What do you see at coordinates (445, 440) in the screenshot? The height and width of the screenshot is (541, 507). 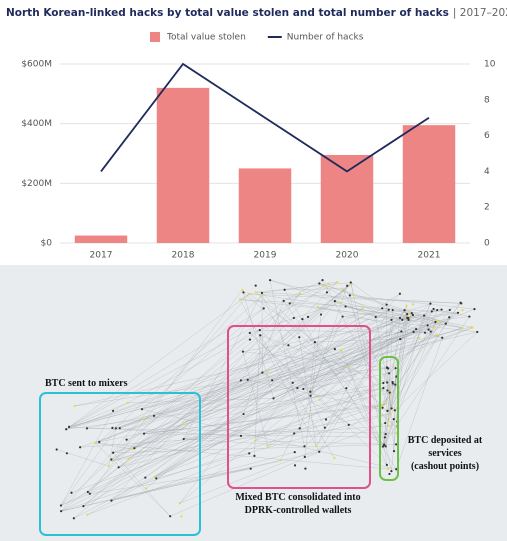 I see `label-line: BTC deposited at` at bounding box center [445, 440].